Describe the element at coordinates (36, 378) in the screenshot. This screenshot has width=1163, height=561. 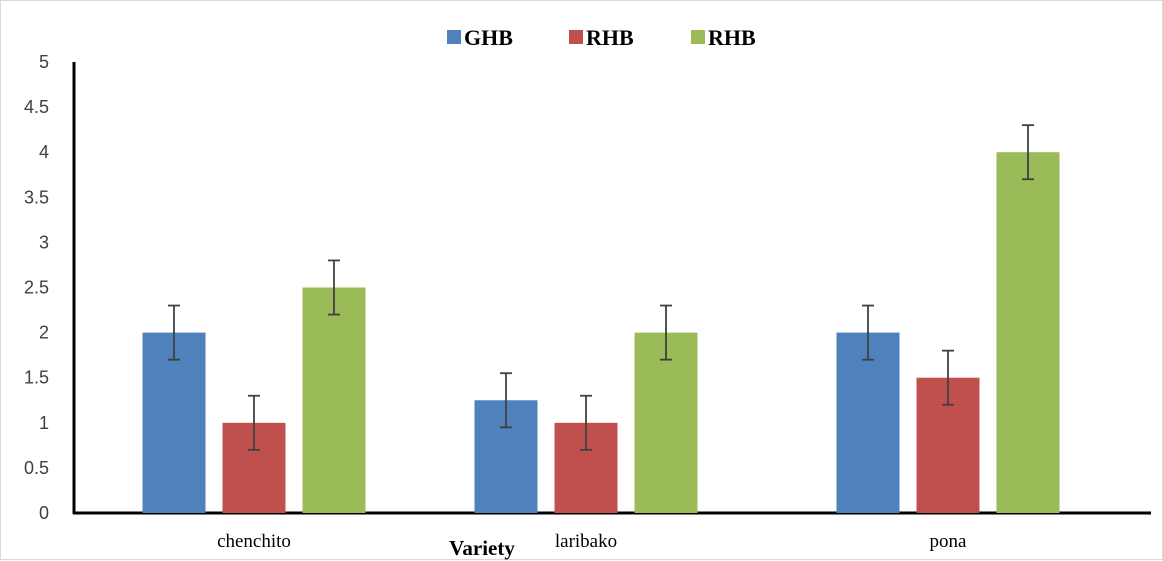
I see `y-tick-label: 1.5` at that location.